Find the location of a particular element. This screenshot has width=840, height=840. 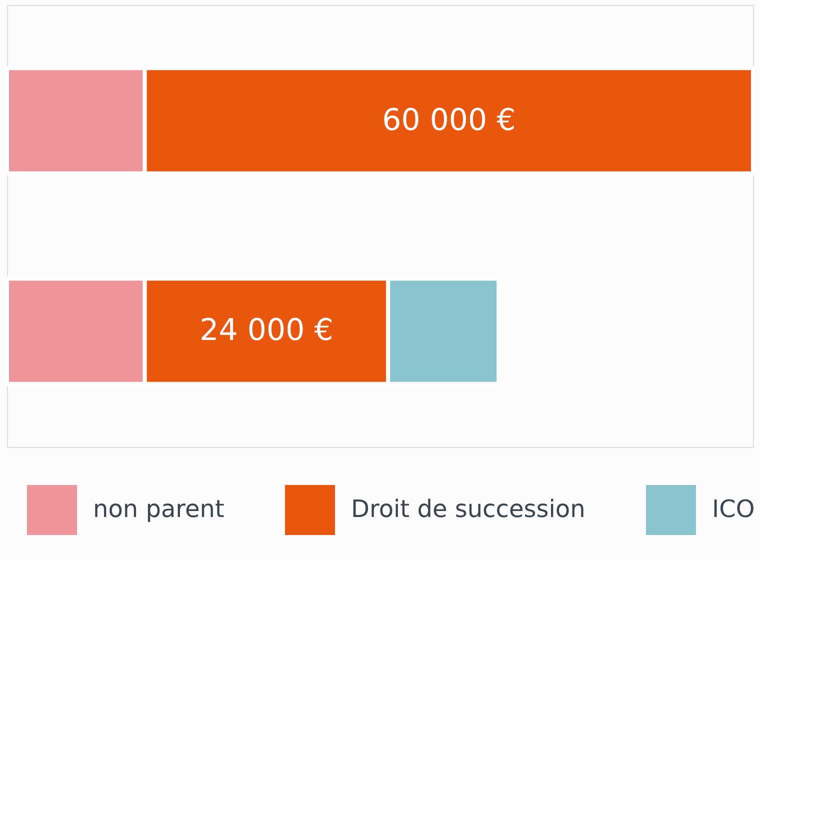

data-label: 24 000 € is located at coordinates (267, 330).